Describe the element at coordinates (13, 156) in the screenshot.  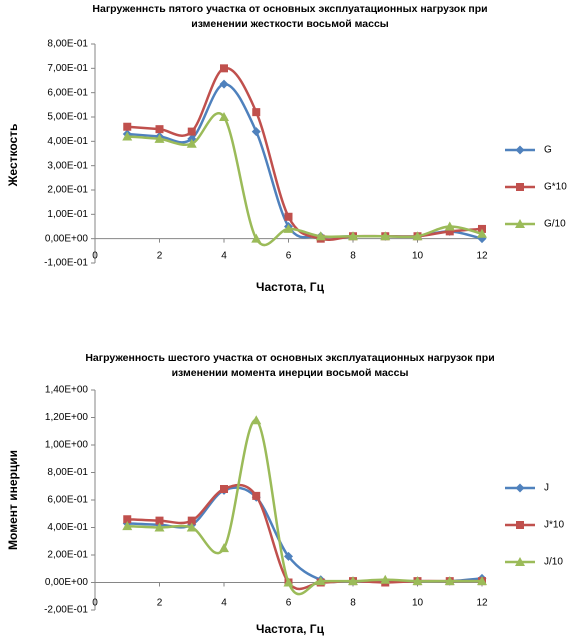
I see `y-axis-title: Жесткость` at that location.